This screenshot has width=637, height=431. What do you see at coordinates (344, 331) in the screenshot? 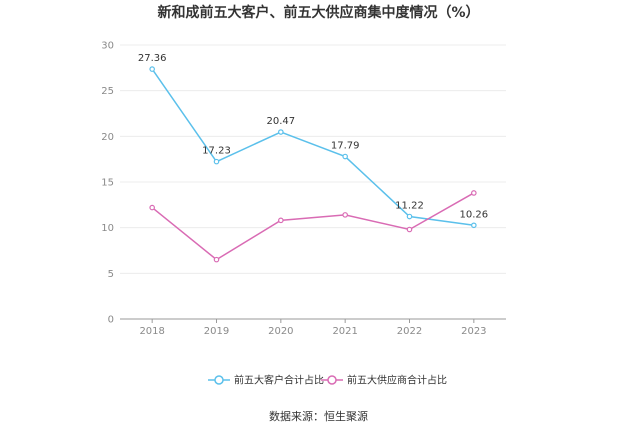
I see `x-tick-label: 2021` at bounding box center [344, 331].